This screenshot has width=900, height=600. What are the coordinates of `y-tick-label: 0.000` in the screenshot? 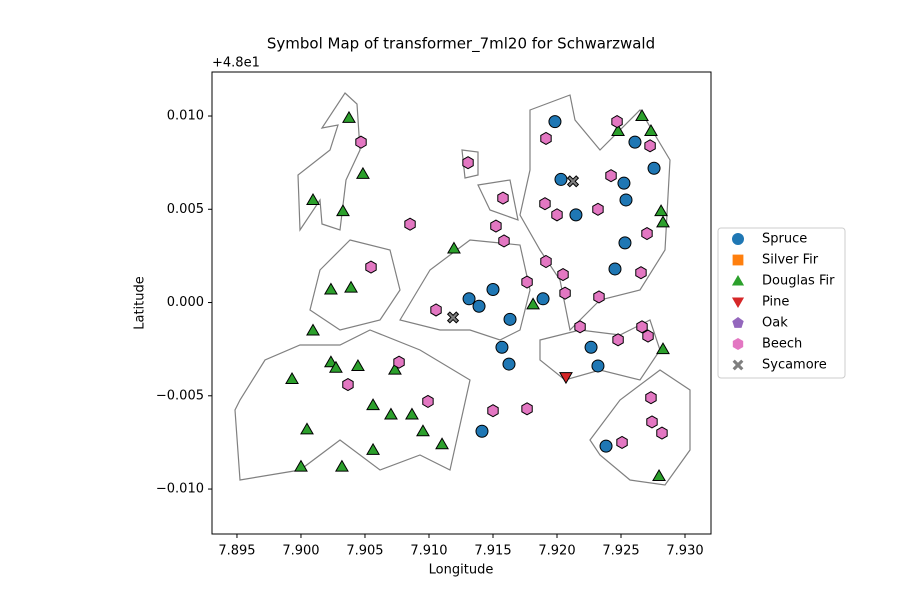 It's located at (185, 302).